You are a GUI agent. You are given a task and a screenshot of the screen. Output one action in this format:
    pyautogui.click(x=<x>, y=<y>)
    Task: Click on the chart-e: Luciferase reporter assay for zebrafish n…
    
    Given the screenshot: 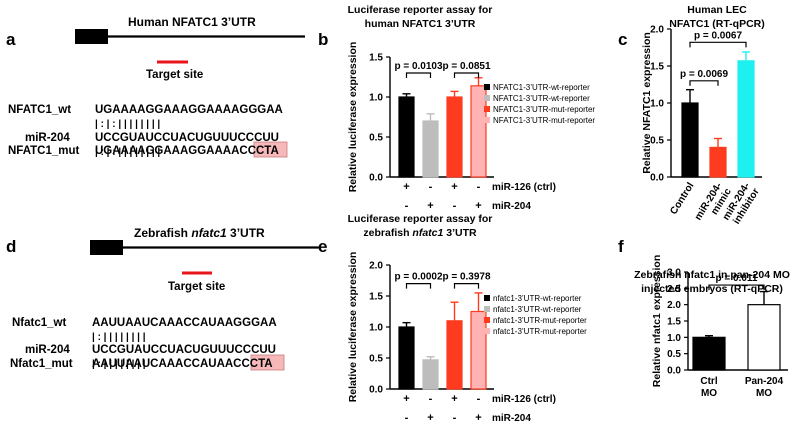 What is the action you would take?
    pyautogui.click(x=467, y=318)
    